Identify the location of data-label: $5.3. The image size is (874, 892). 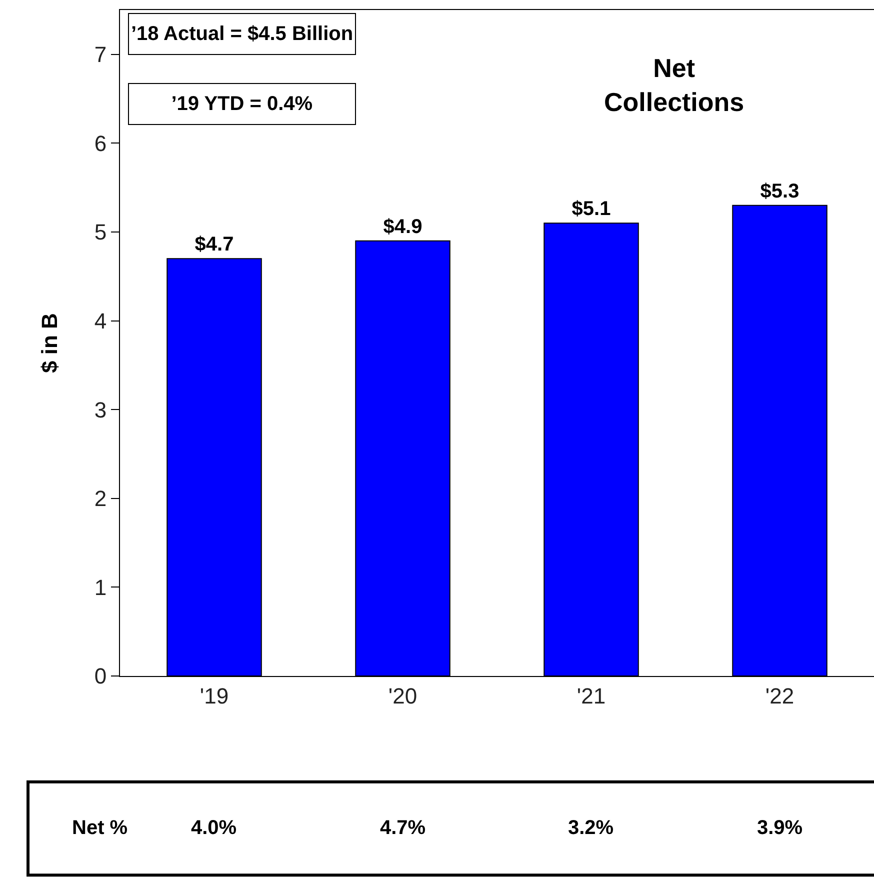
(780, 191).